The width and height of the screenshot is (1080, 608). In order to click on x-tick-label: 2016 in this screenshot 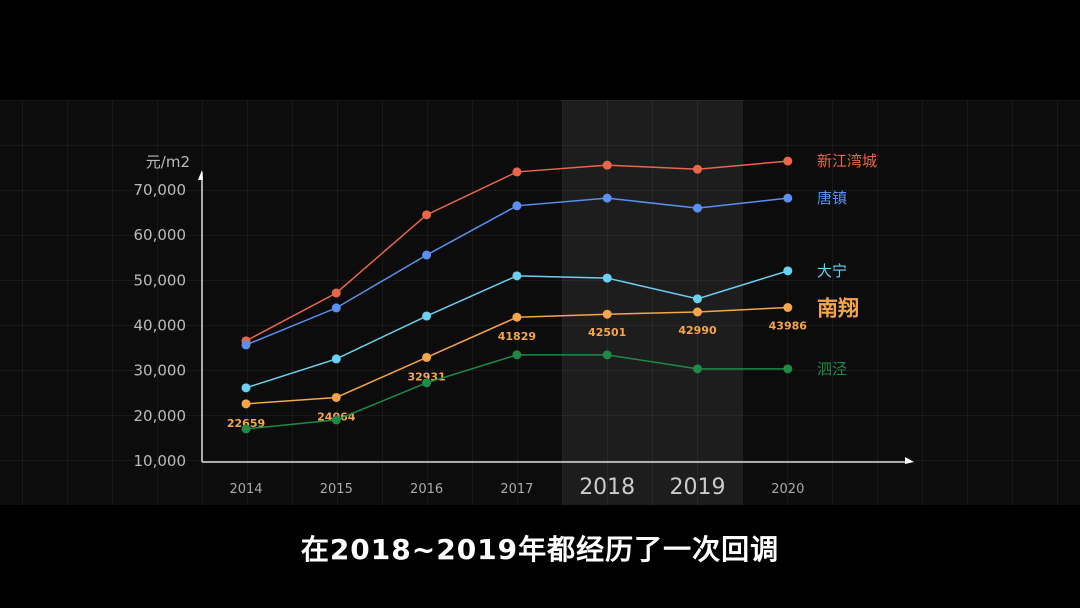, I will do `click(426, 489)`.